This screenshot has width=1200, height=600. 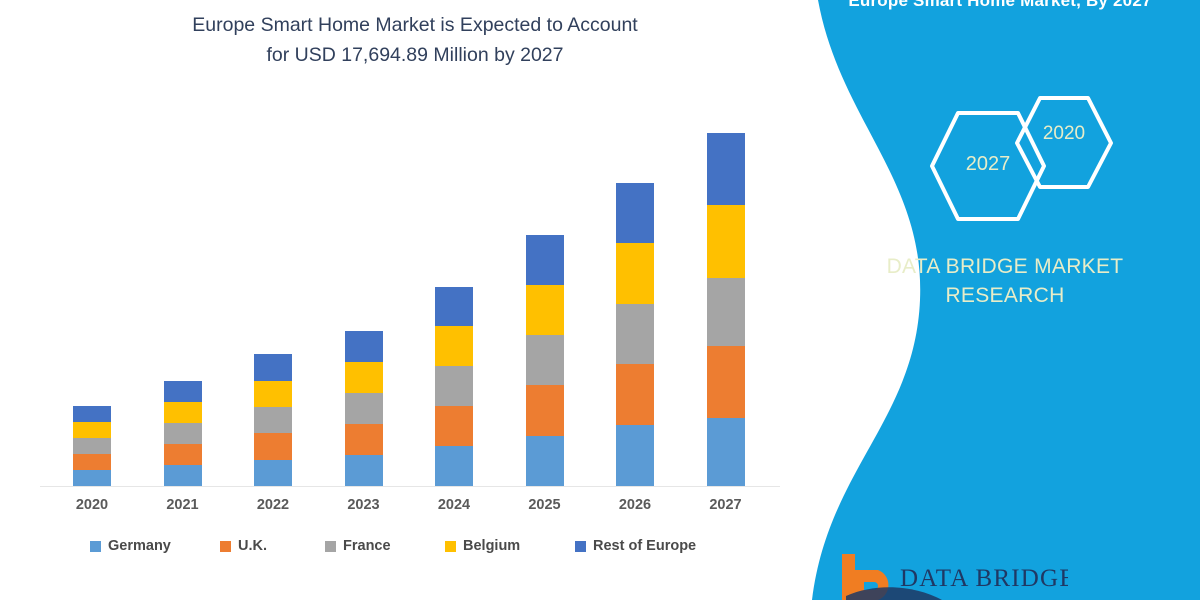 I want to click on bar-segment-belgium-2024, so click(x=454, y=346).